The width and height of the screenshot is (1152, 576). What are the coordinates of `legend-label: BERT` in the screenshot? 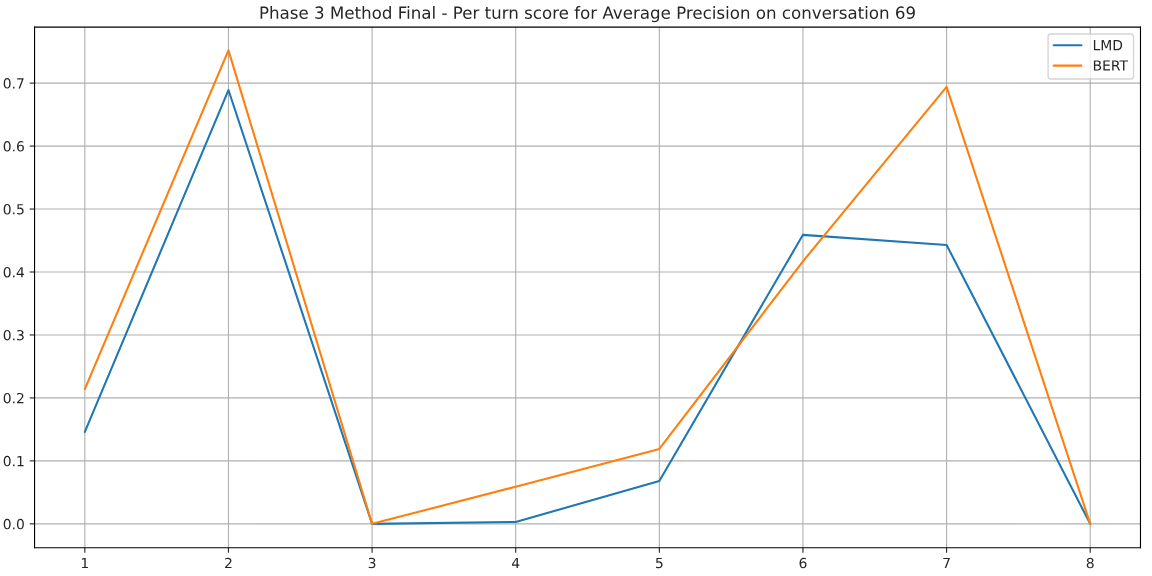 It's located at (1111, 65).